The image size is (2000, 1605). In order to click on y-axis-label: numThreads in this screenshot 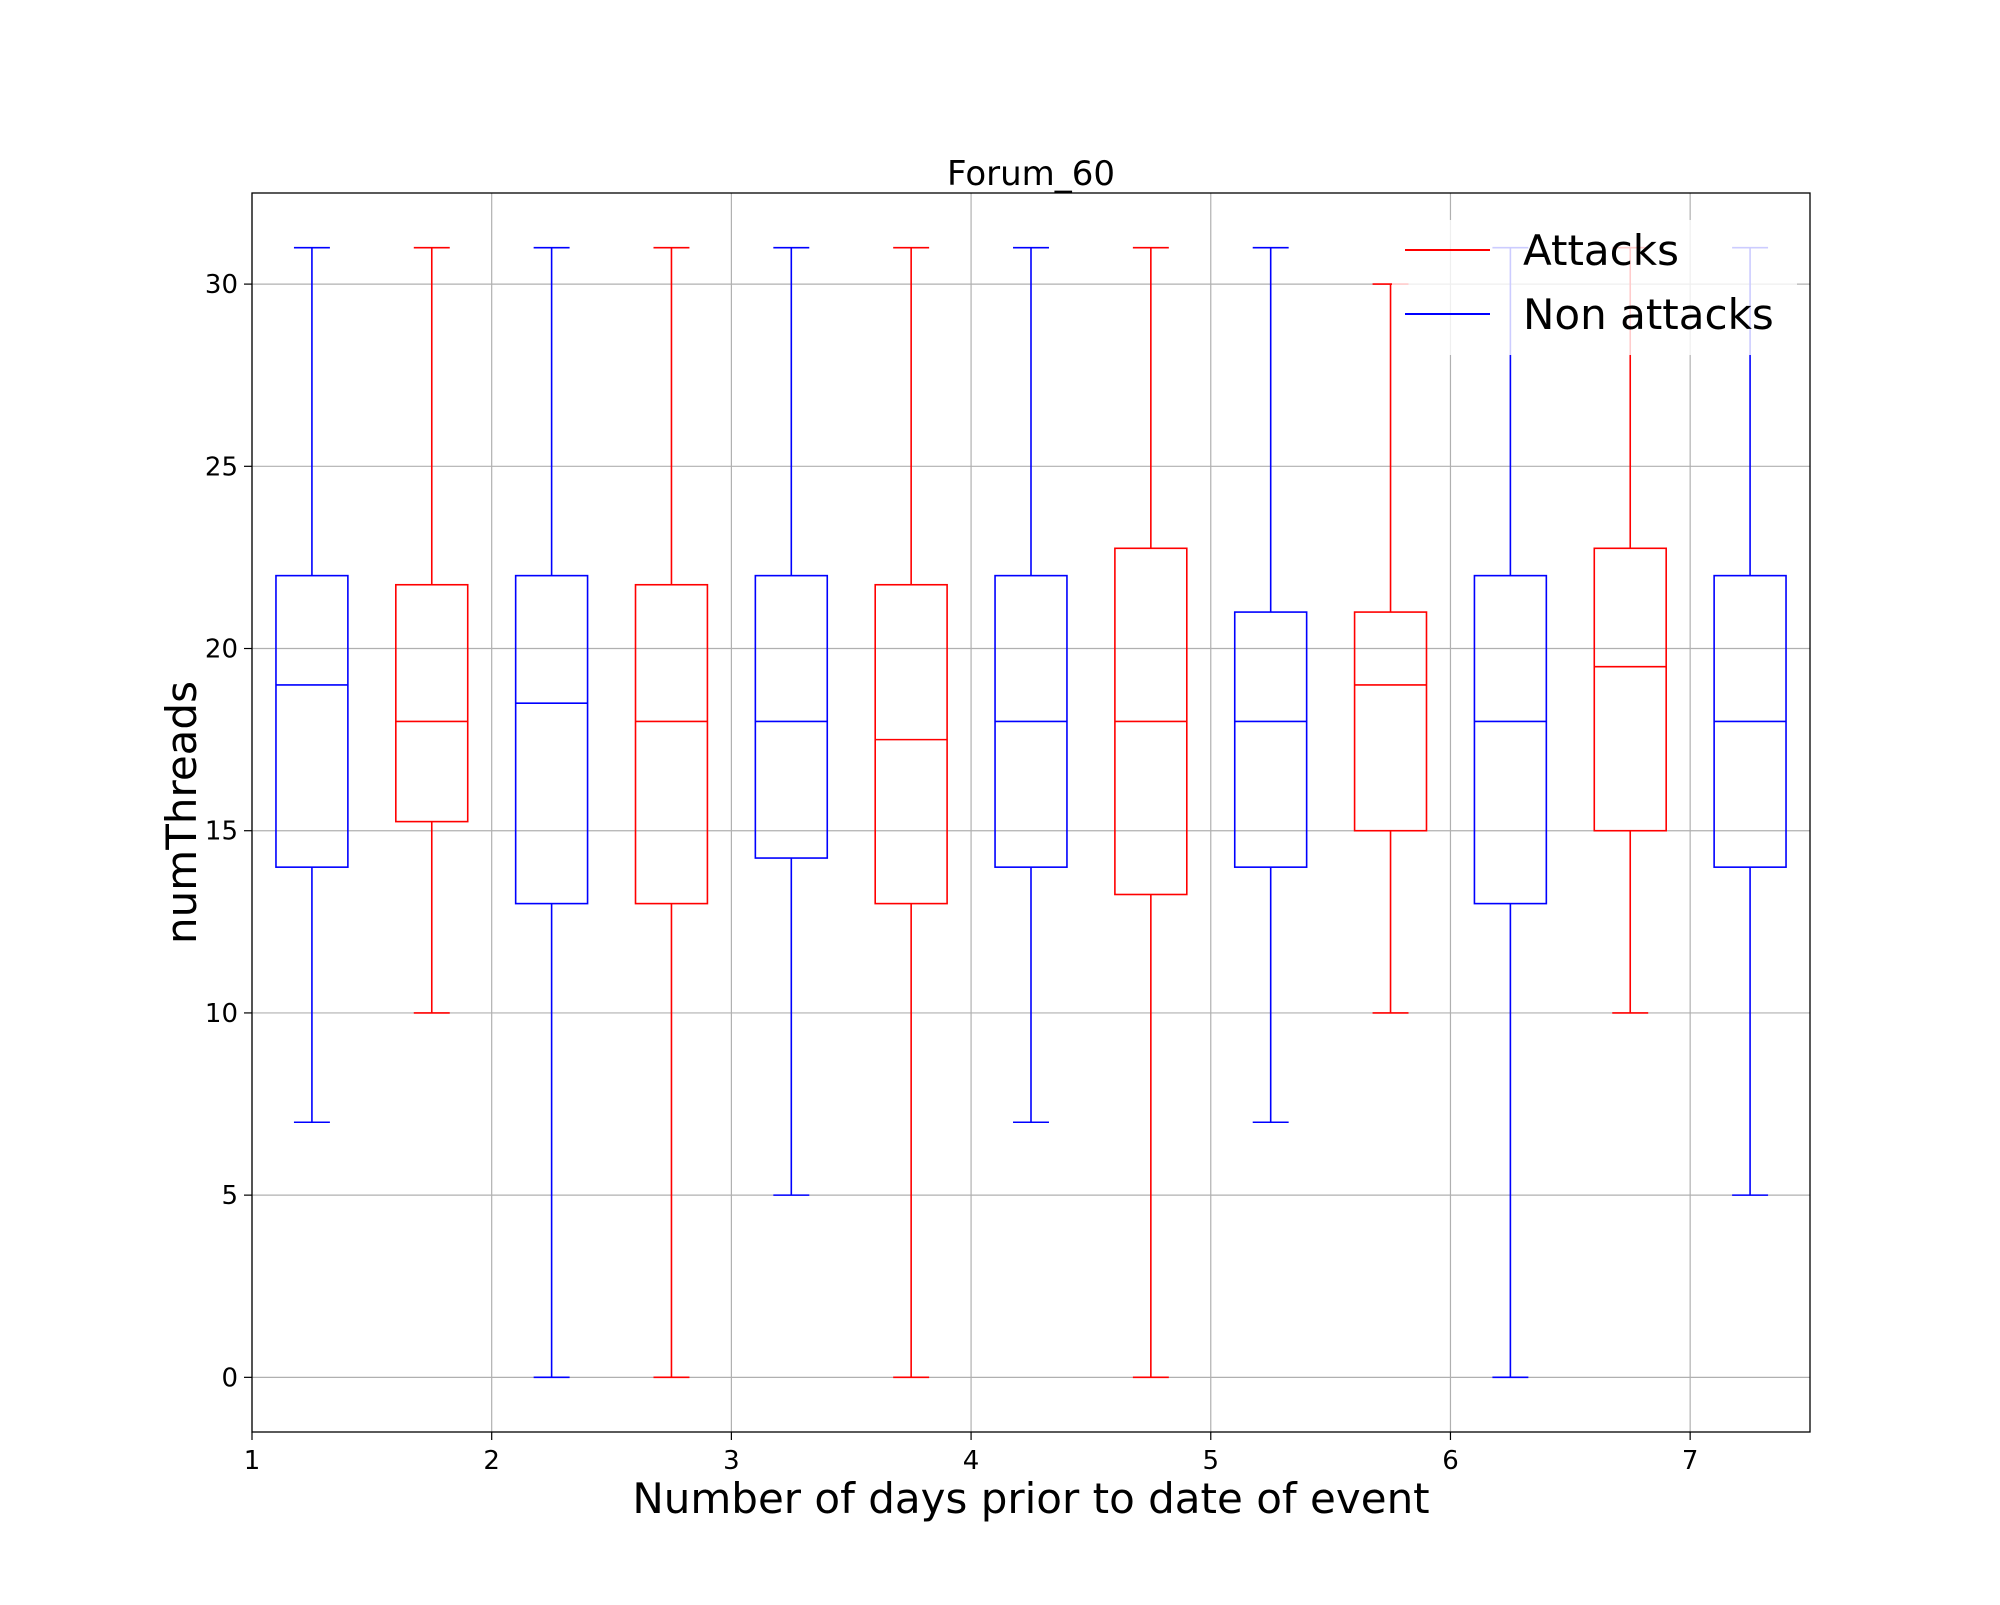, I will do `click(181, 812)`.